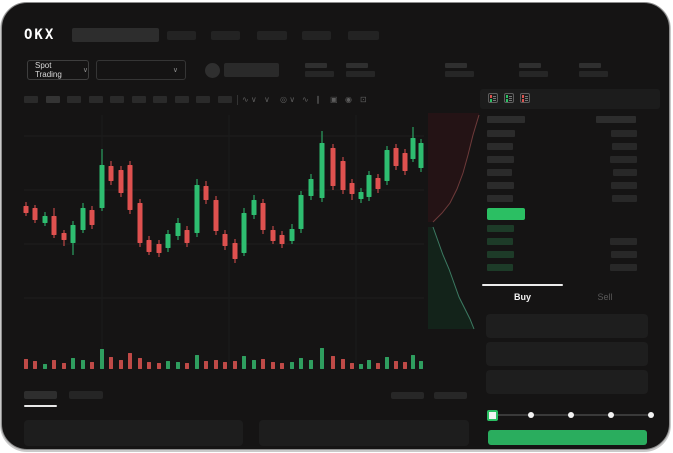 This screenshot has width=673, height=453. I want to click on depth-asks-area, so click(453, 167).